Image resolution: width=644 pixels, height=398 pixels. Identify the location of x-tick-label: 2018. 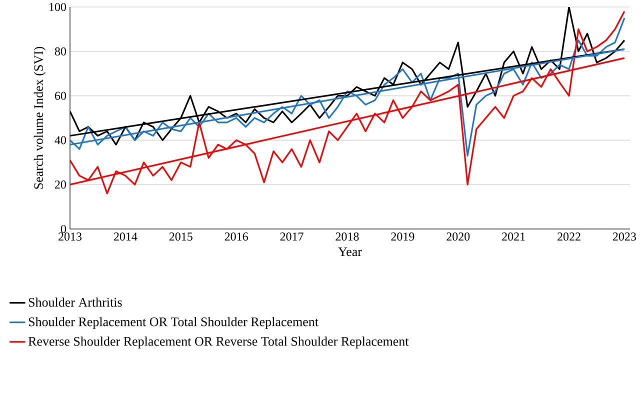
(347, 236).